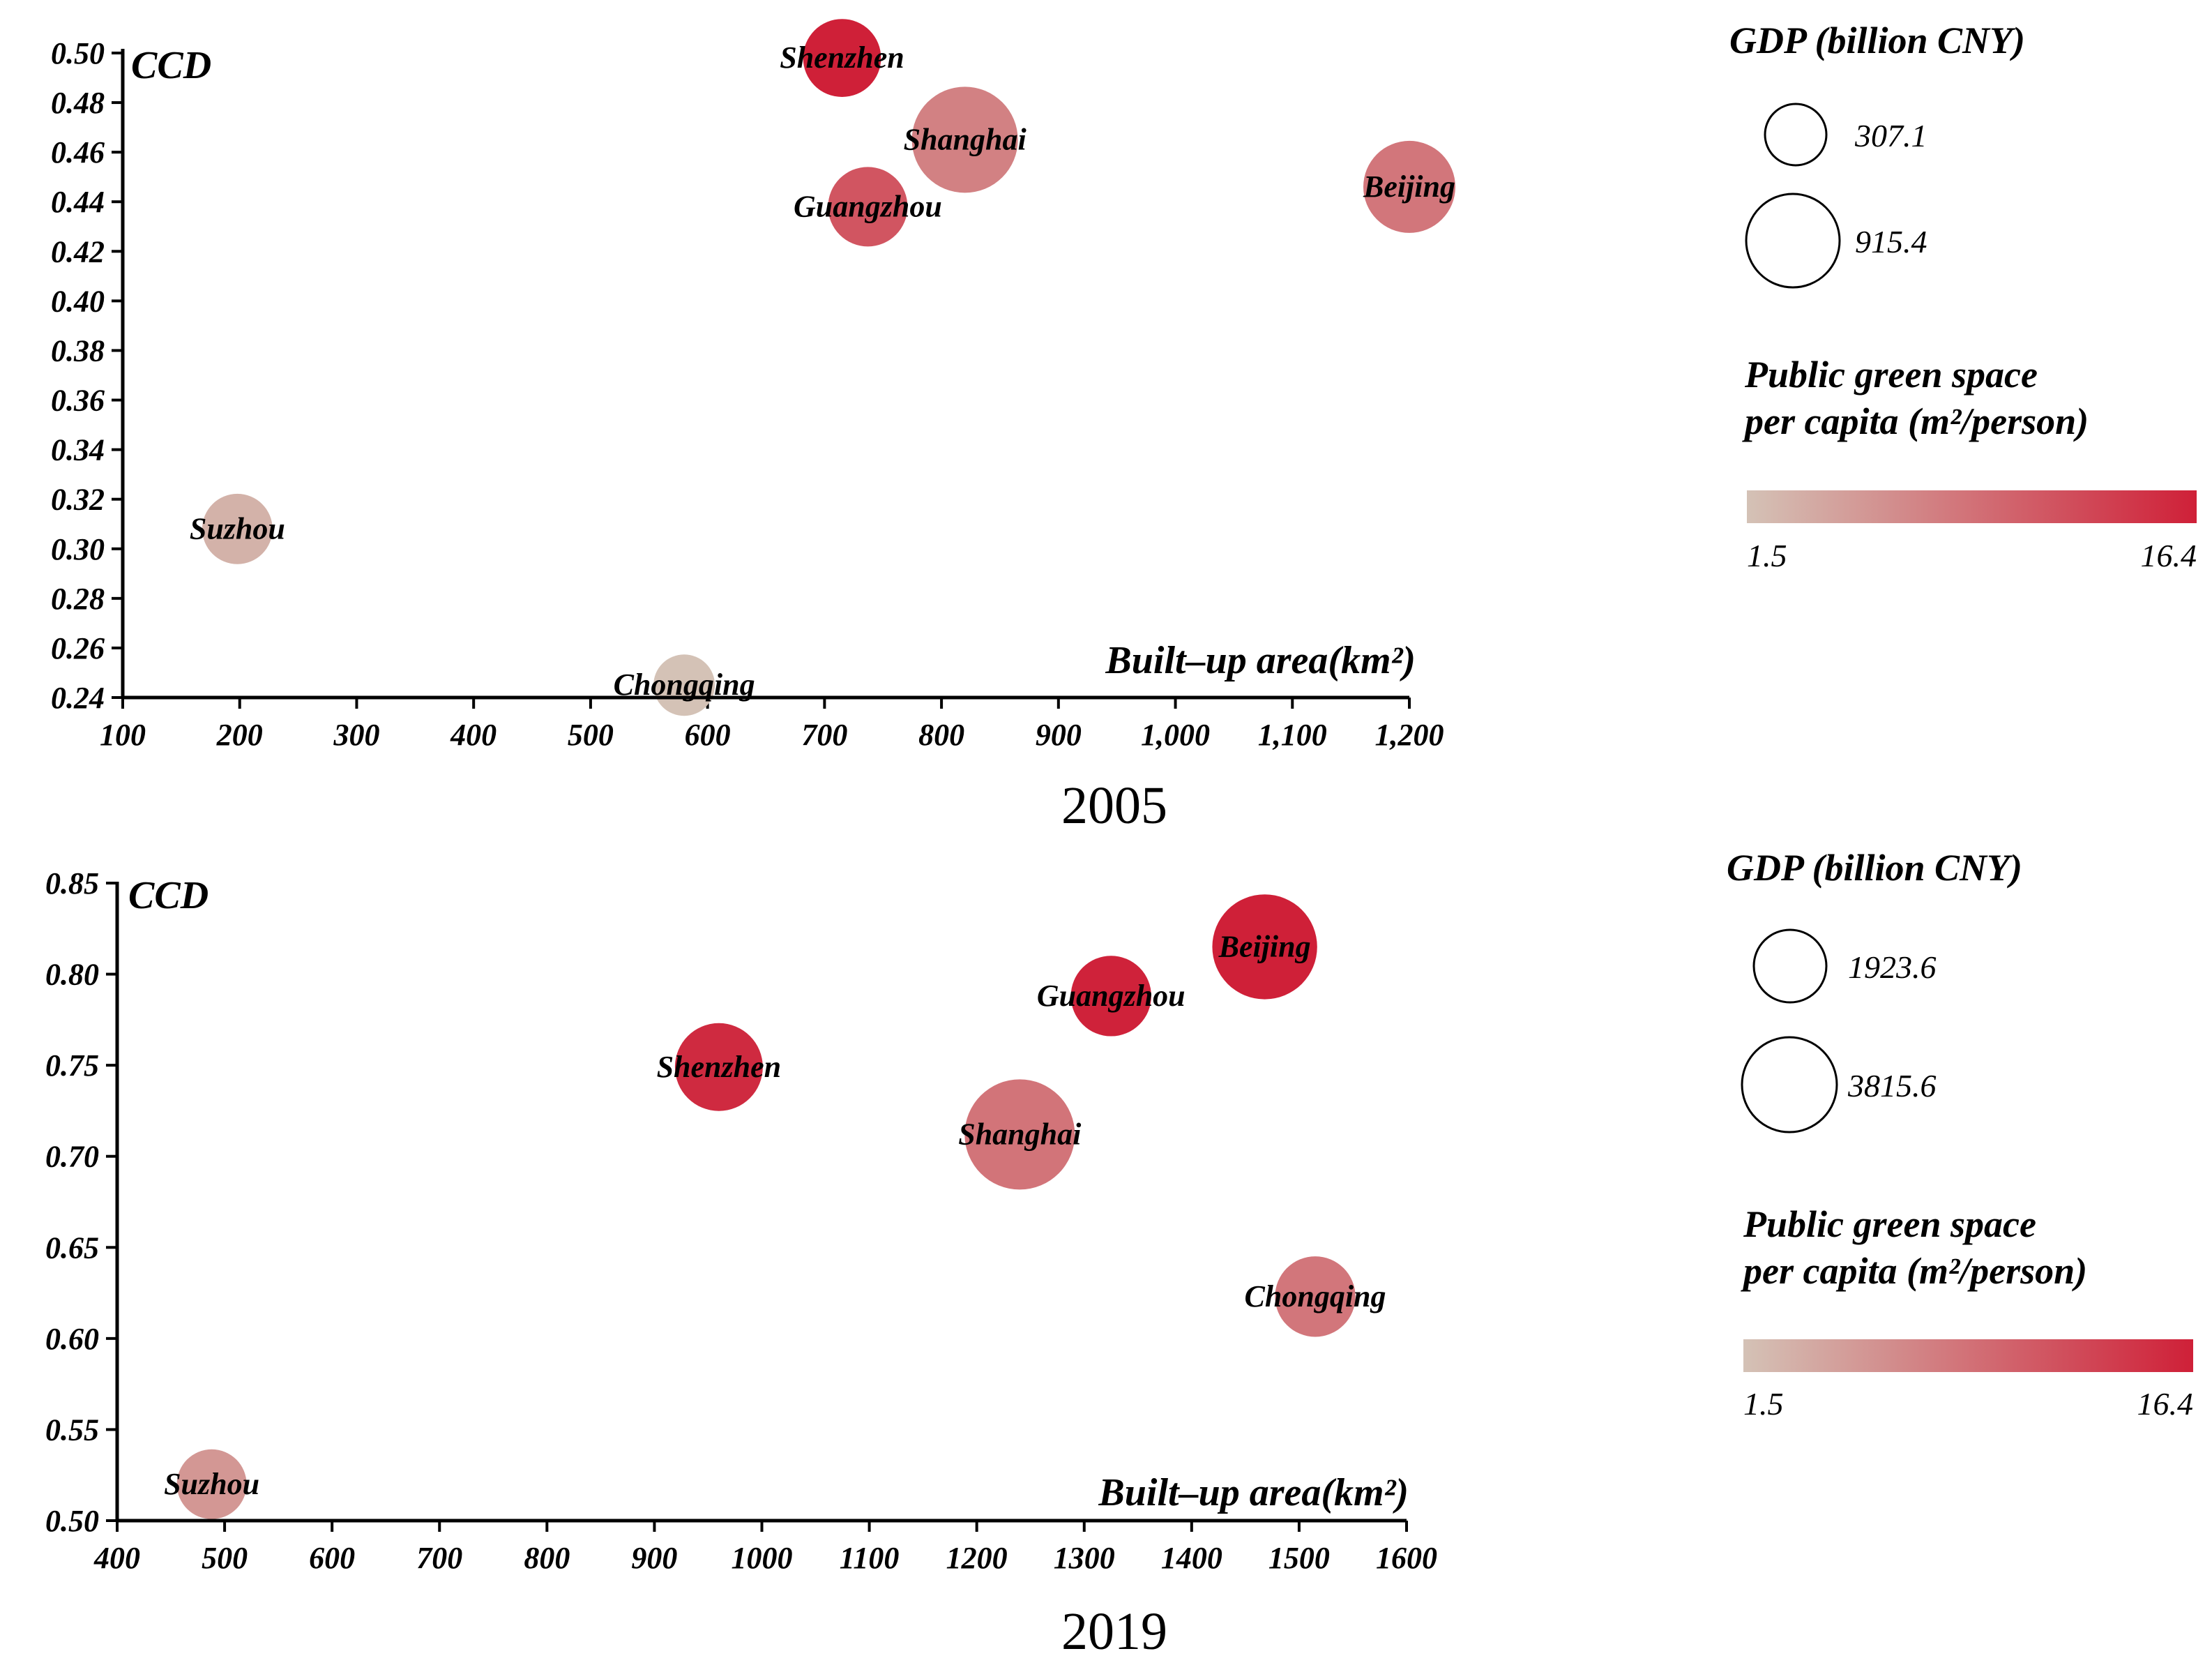 The image size is (2212, 1672). What do you see at coordinates (72, 1247) in the screenshot?
I see `y-tick-label: 0.65` at bounding box center [72, 1247].